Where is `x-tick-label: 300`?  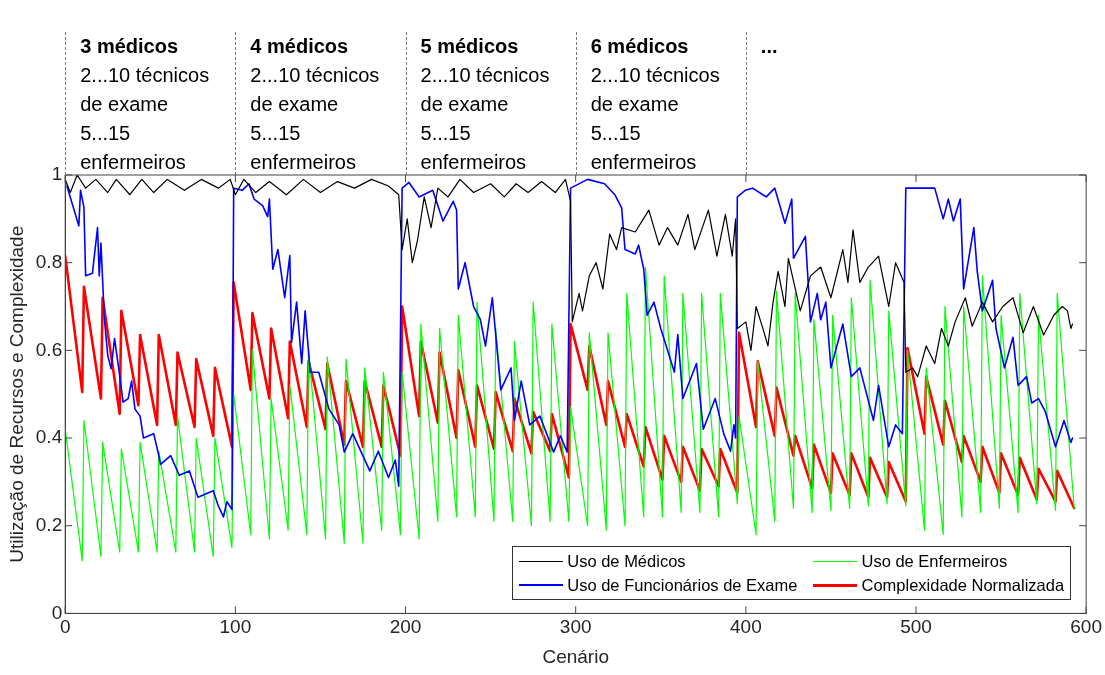
x-tick-label: 300 is located at coordinates (575, 627).